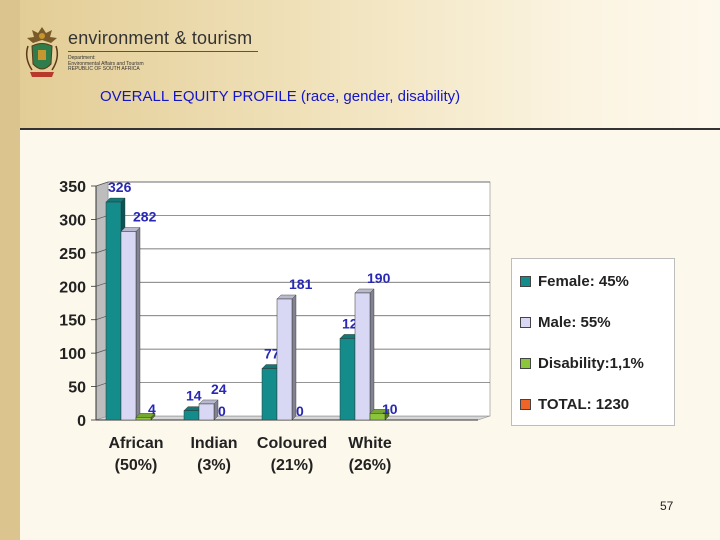 The height and width of the screenshot is (540, 720). I want to click on value-label-disability-3: 10, so click(390, 409).